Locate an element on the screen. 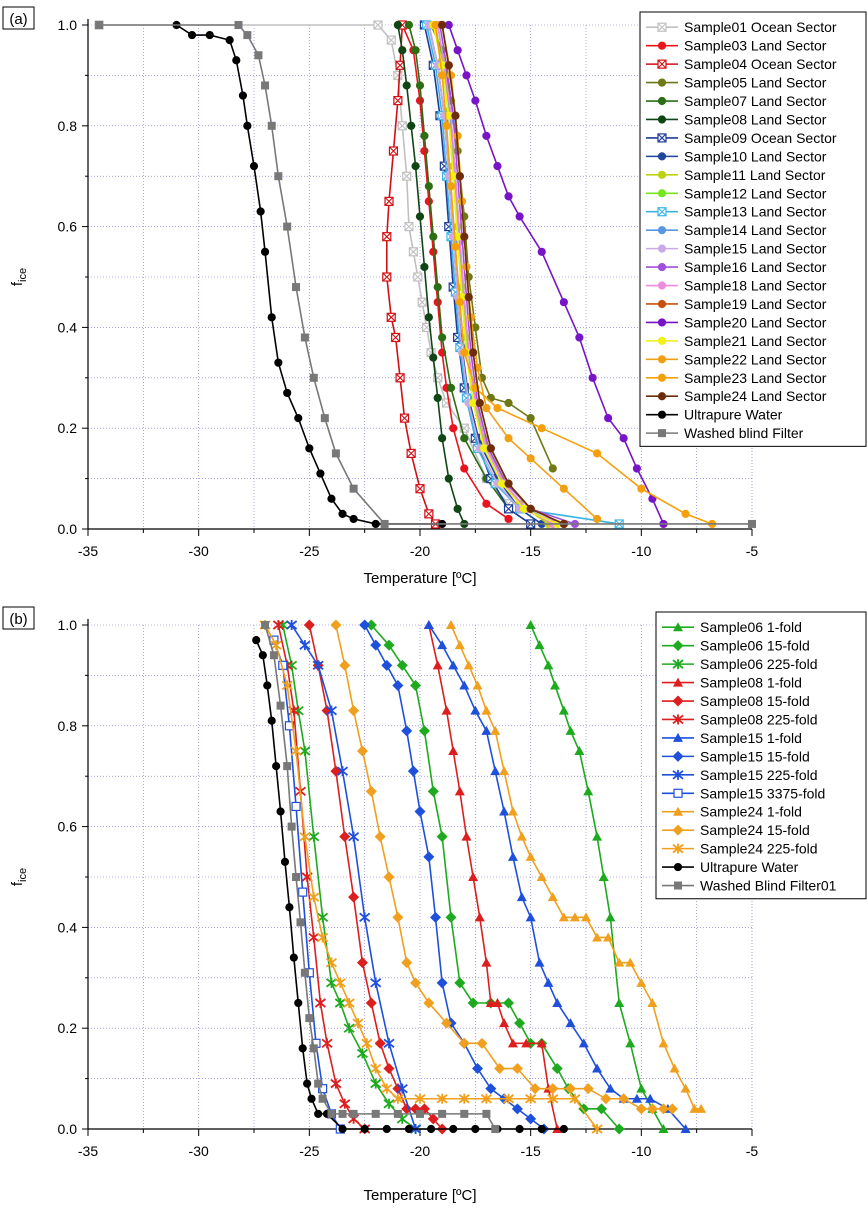  legend-label: Sample21 Land Sector is located at coordinates (755, 341).